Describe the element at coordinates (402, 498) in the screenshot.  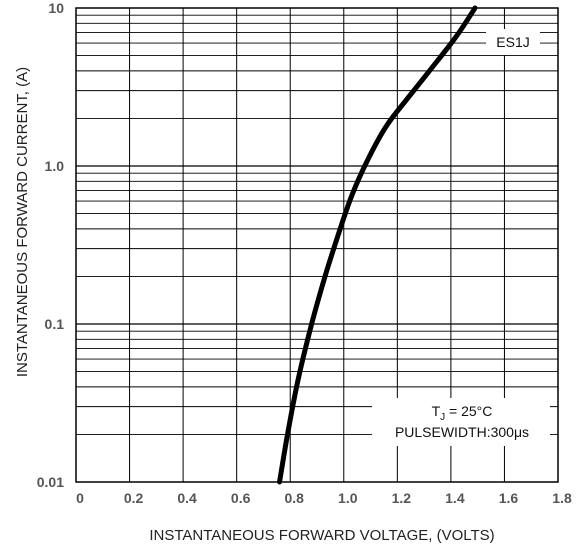
I see `x-tick-label: 1.2` at that location.